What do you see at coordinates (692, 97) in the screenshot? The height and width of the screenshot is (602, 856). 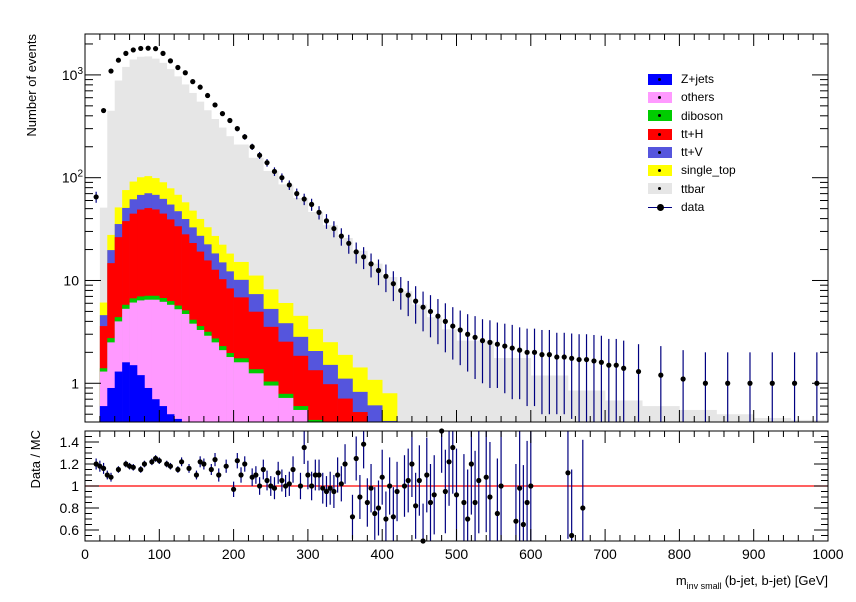 I see `legend-item: others` at bounding box center [692, 97].